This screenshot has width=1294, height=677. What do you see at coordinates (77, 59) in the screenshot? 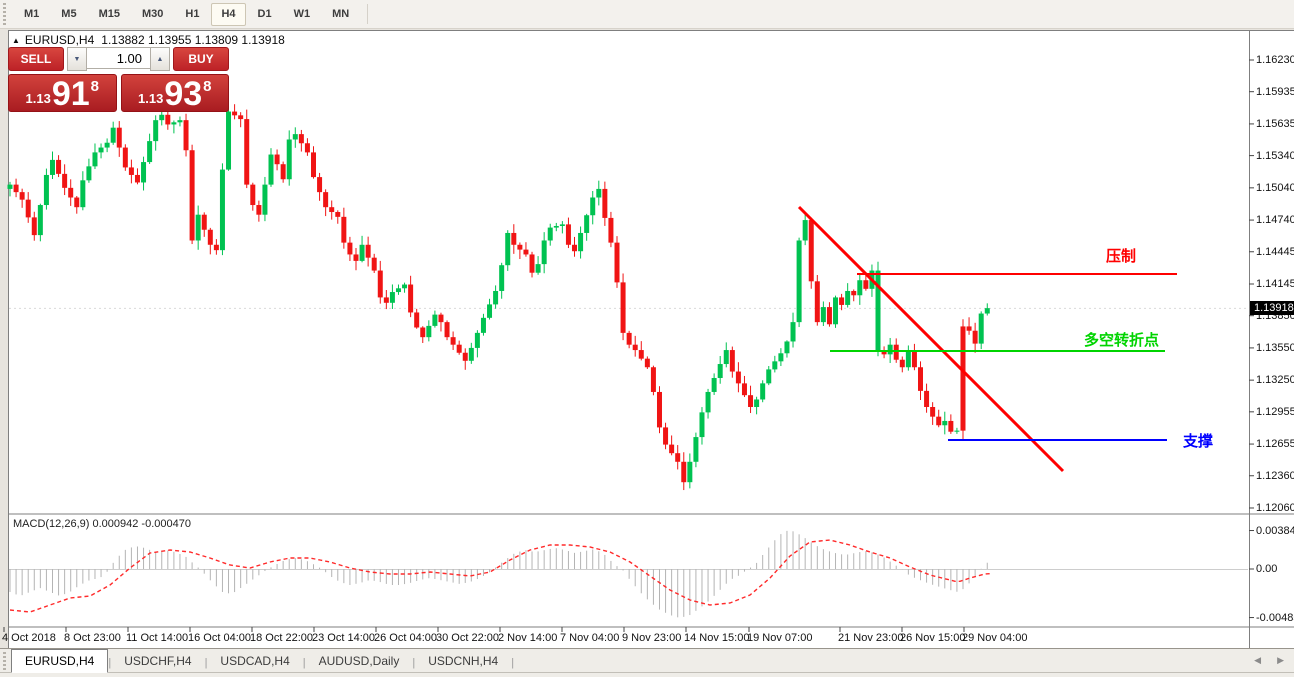
I see `volume-decrease-icon: ▼` at bounding box center [77, 59].